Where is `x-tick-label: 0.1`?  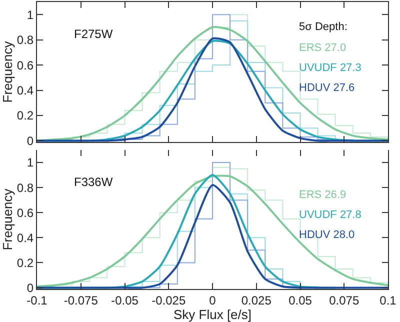
x-tick-label: 0.1 is located at coordinates (388, 300).